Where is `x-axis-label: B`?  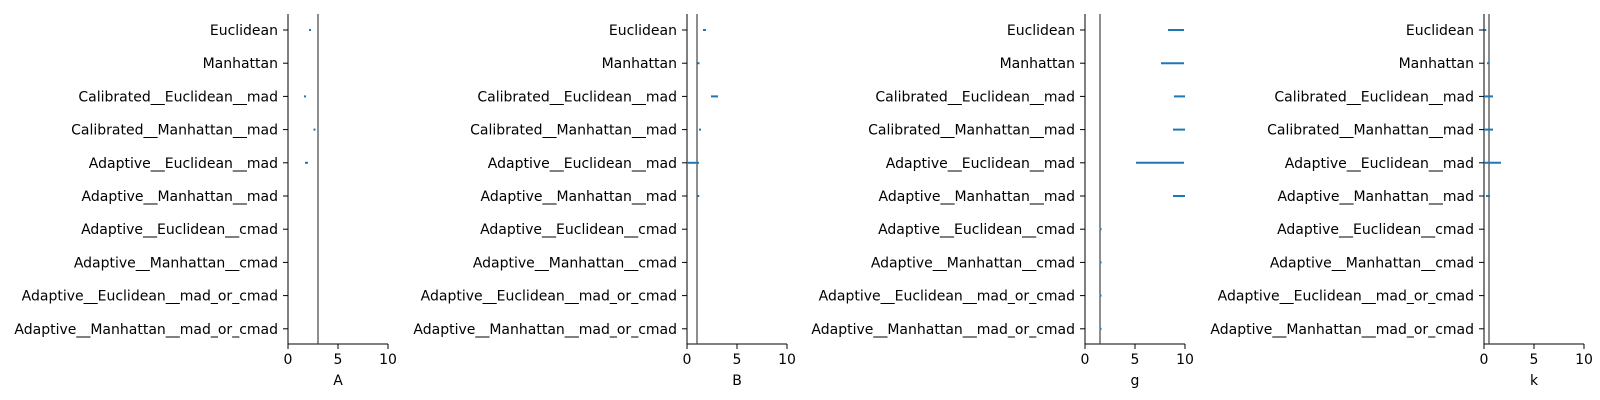 x-axis-label: B is located at coordinates (737, 381).